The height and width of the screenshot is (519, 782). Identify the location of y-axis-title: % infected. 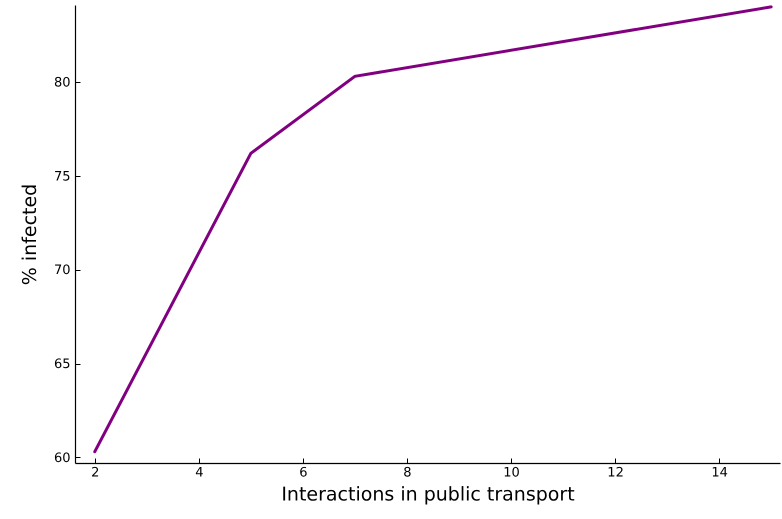
(29, 235).